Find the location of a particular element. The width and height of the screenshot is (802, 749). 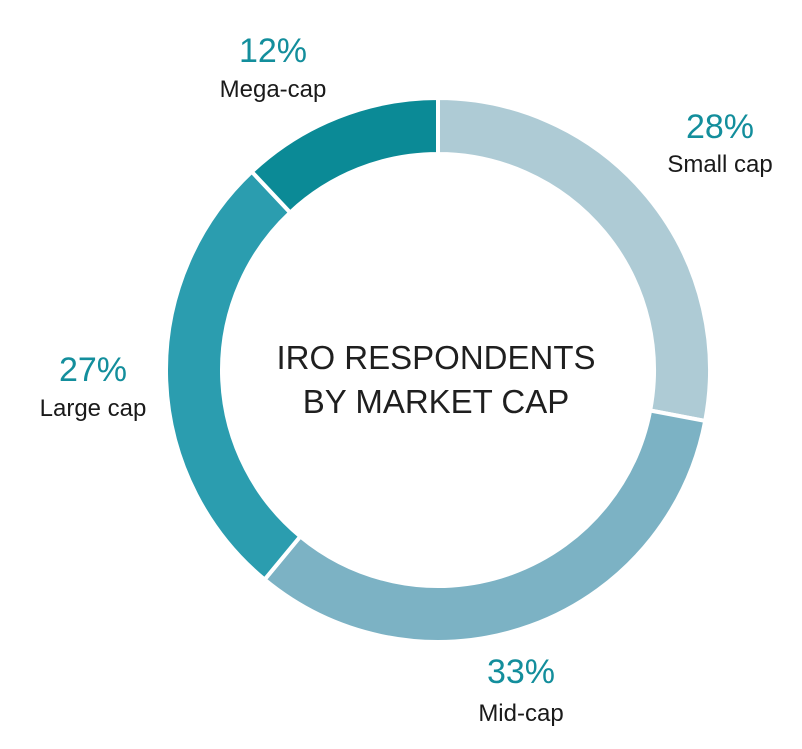

chart-title-line-1: IRO RESPONDENTS is located at coordinates (435, 357).